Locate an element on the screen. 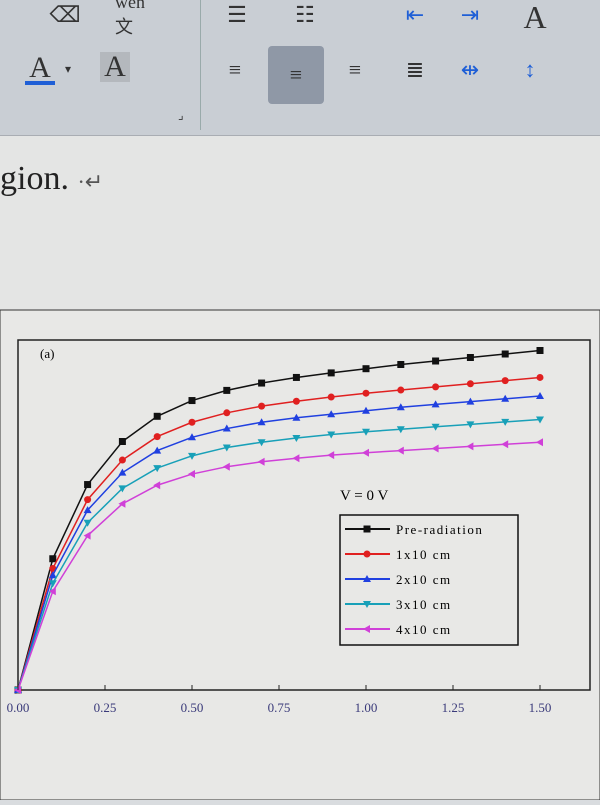 The width and height of the screenshot is (600, 805). x-tick-label: 0.75 is located at coordinates (279, 707).